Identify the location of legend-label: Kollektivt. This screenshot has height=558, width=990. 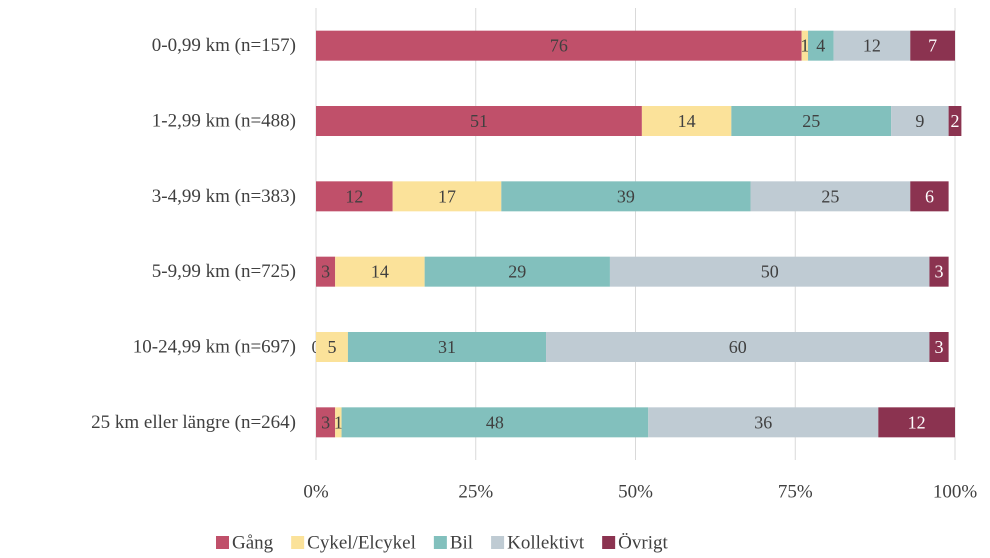
(546, 543).